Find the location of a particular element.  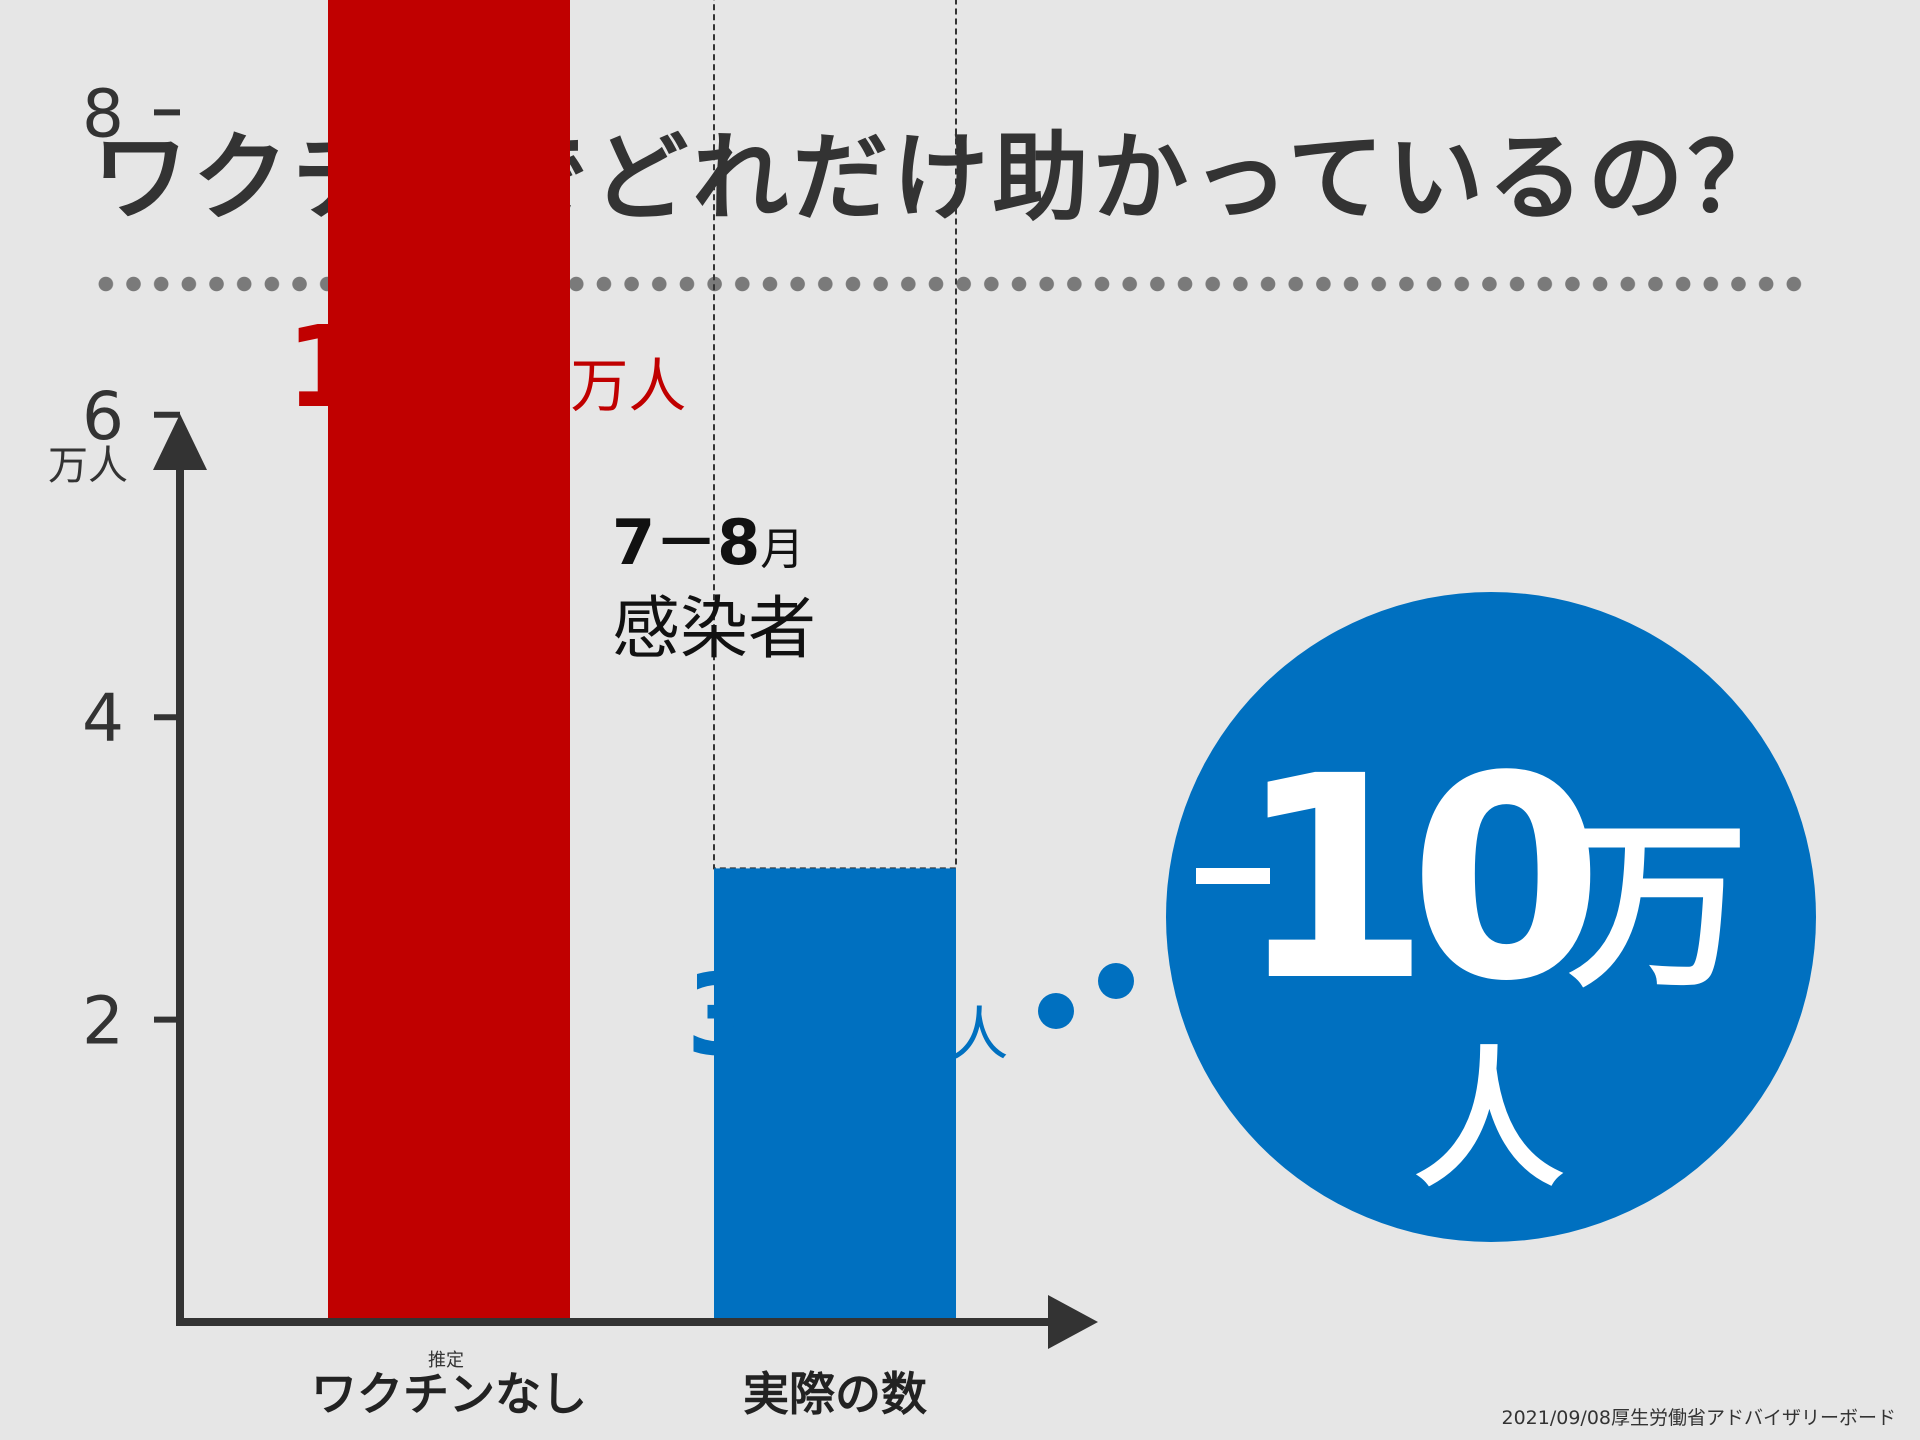

value-number-1: 13.7 is located at coordinates (424, 368).